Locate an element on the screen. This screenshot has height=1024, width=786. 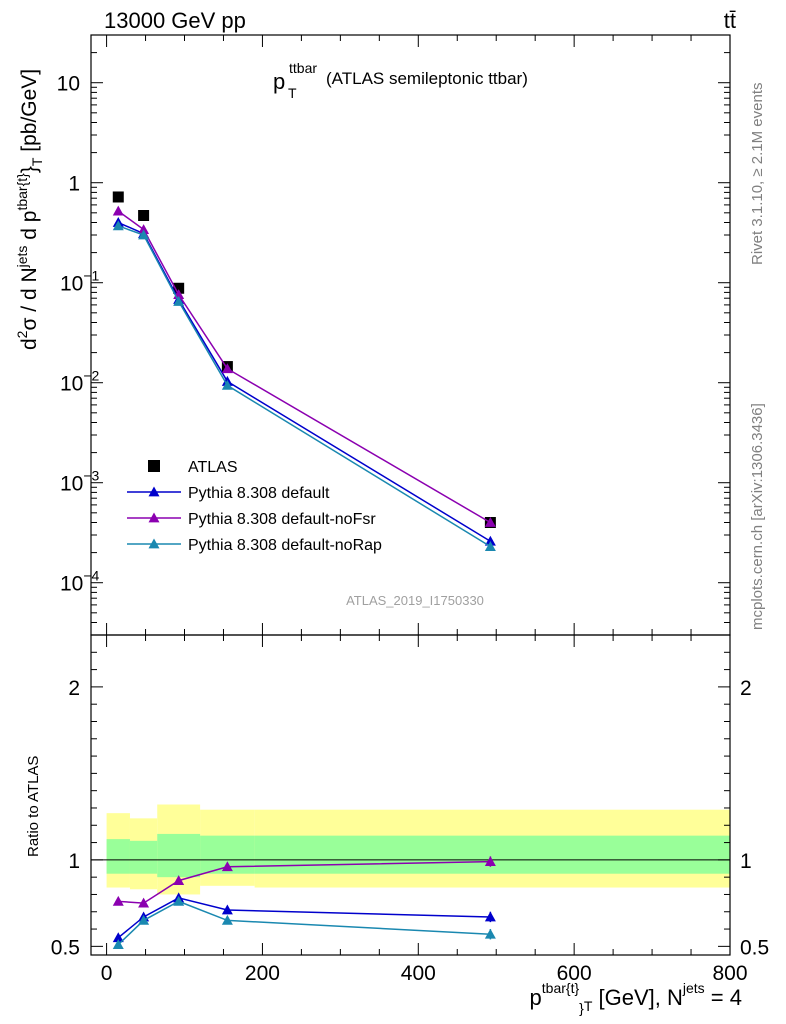
process-label: tt̄ is located at coordinates (730, 20).